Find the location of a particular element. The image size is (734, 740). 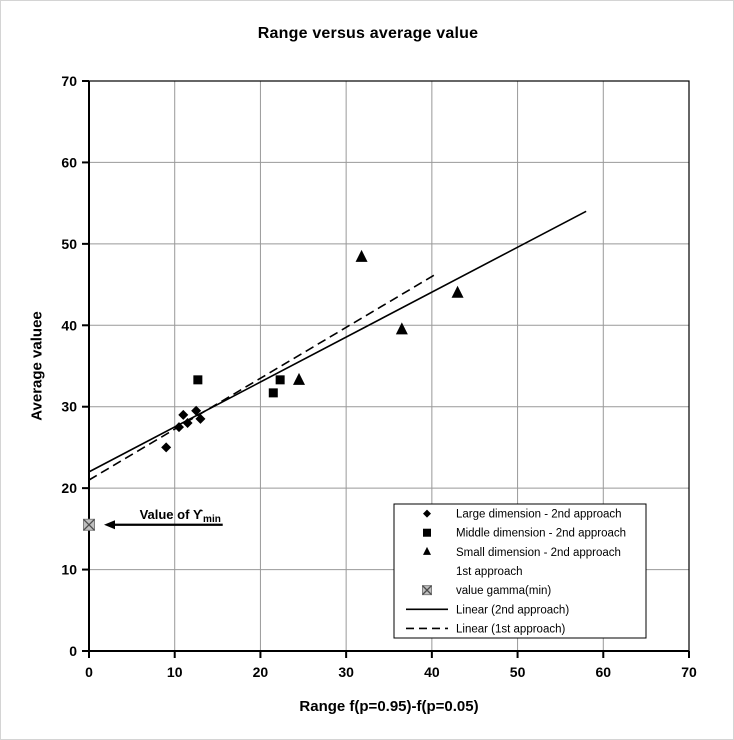

legend-entry: Middle dimension - 2nd approach is located at coordinates (524, 534).